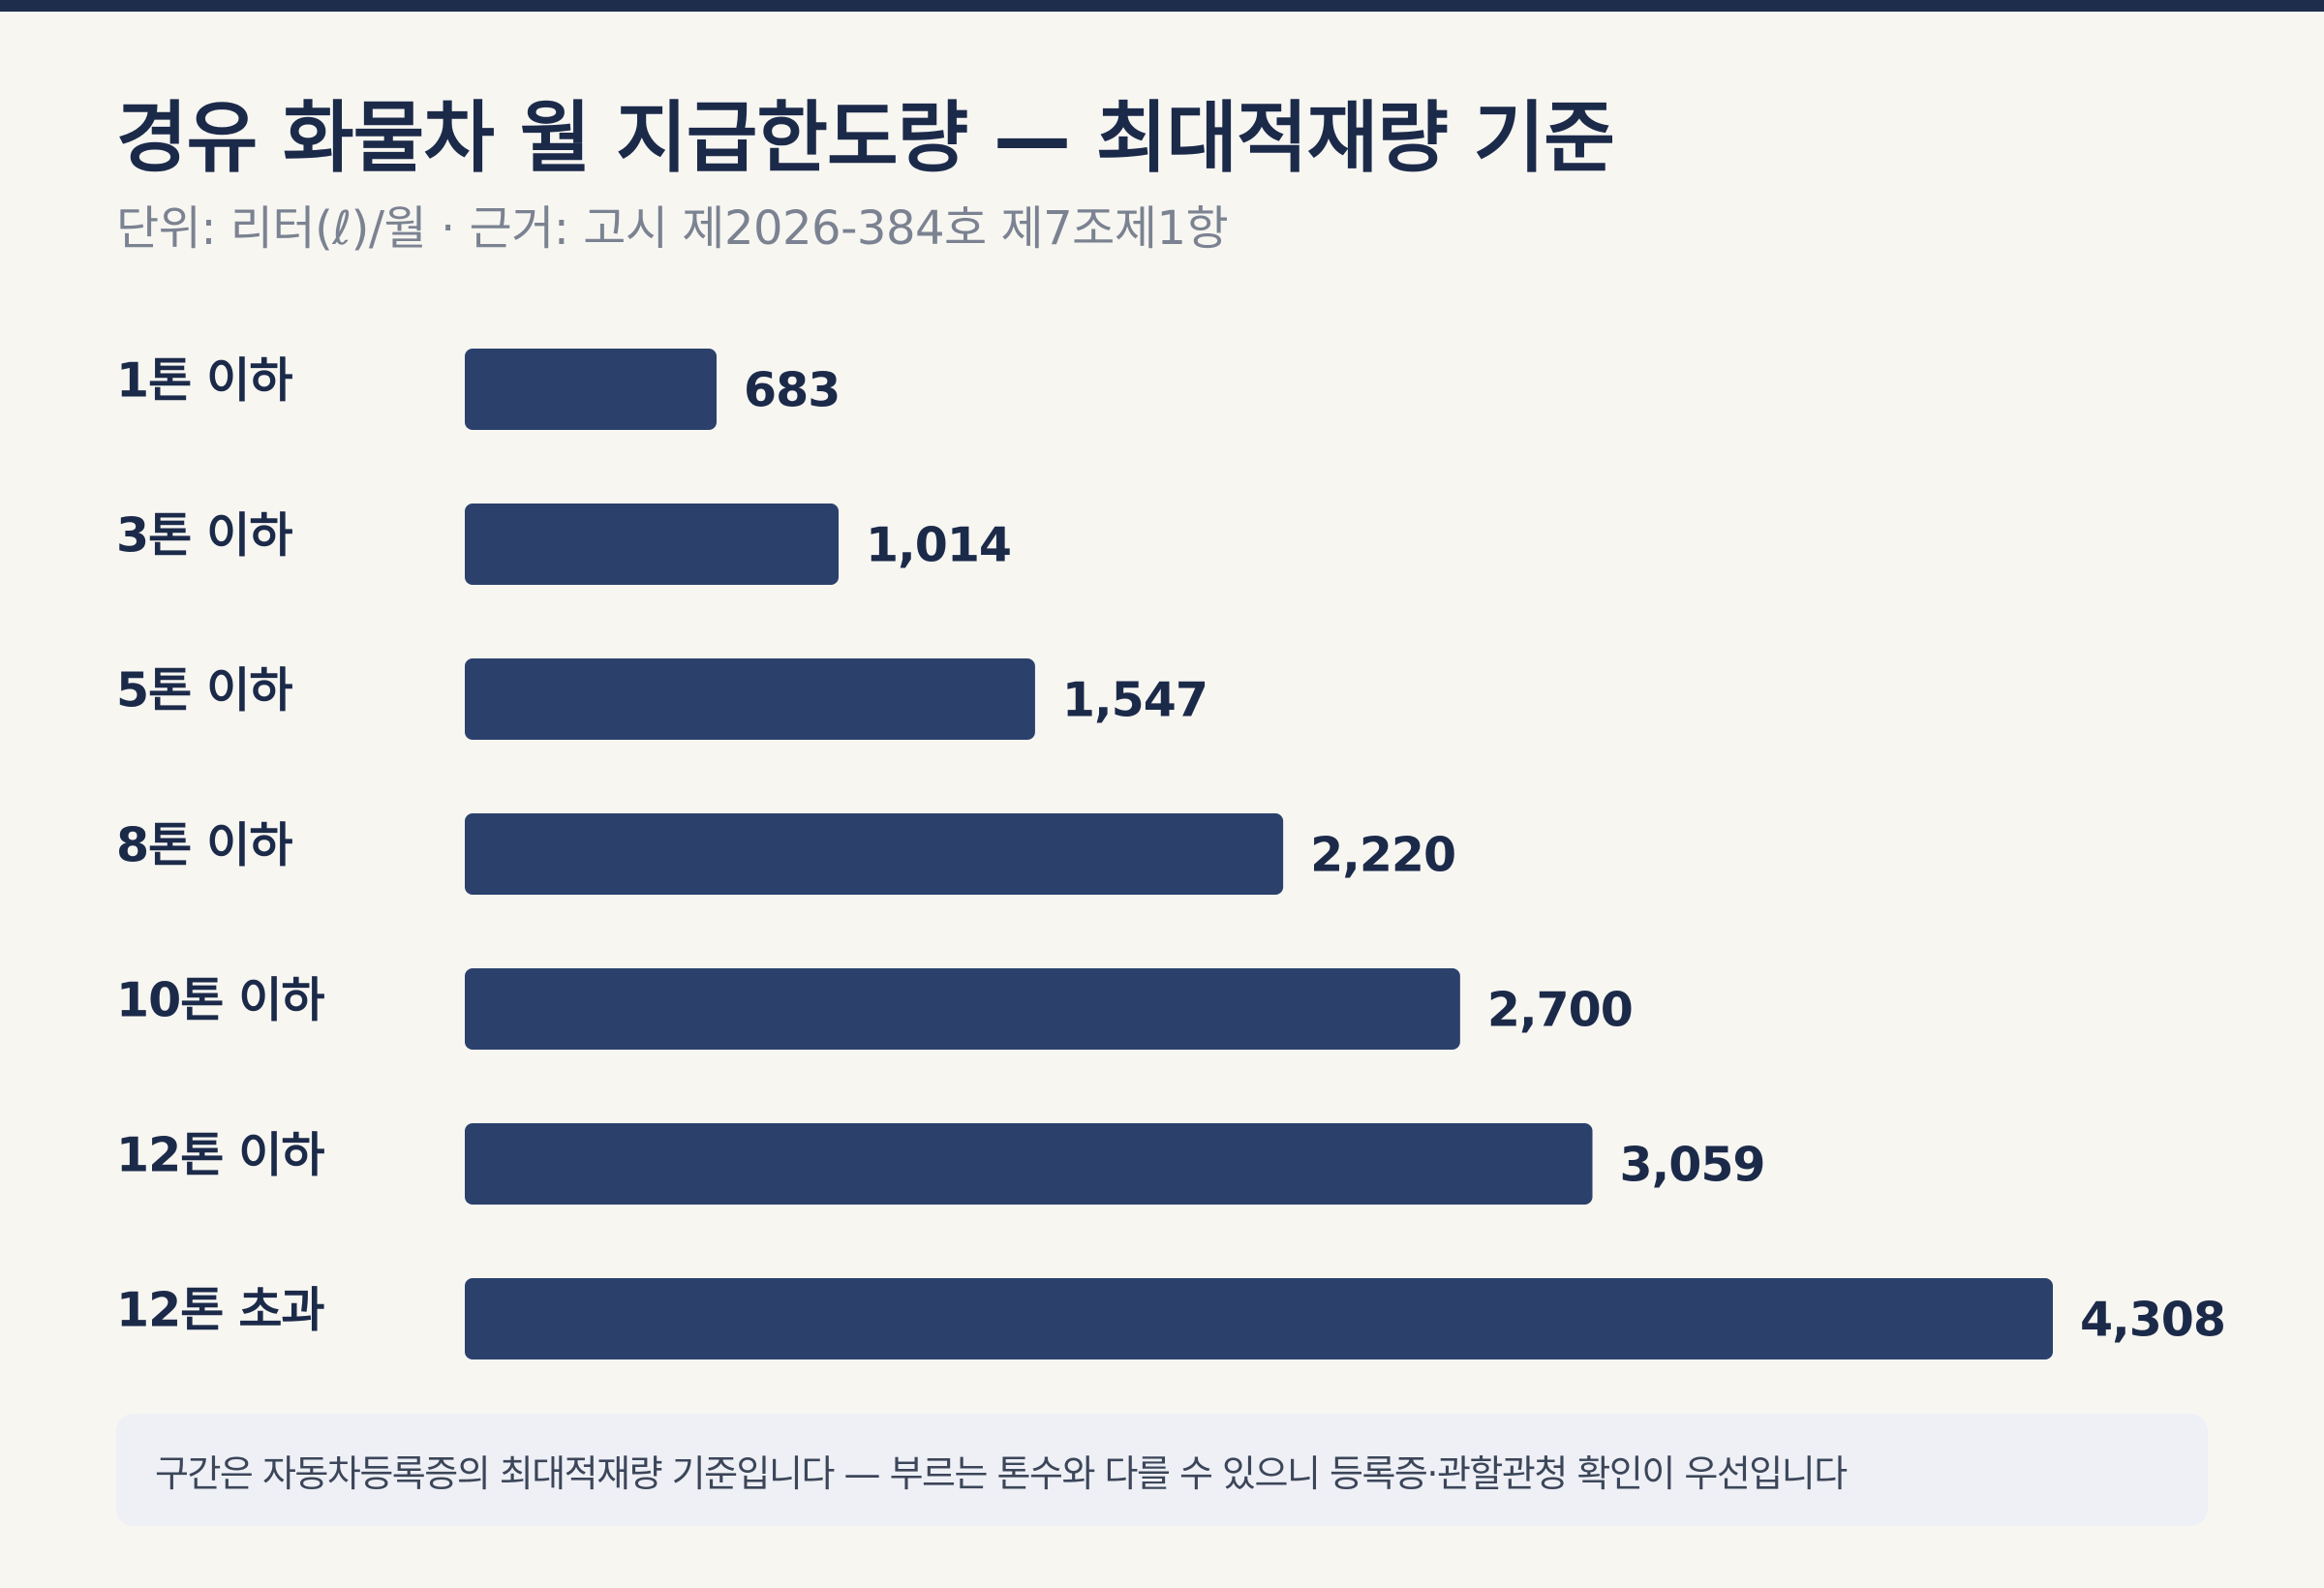 Image resolution: width=2324 pixels, height=1588 pixels. What do you see at coordinates (1162, 6) in the screenshot?
I see `top-accent-bar` at bounding box center [1162, 6].